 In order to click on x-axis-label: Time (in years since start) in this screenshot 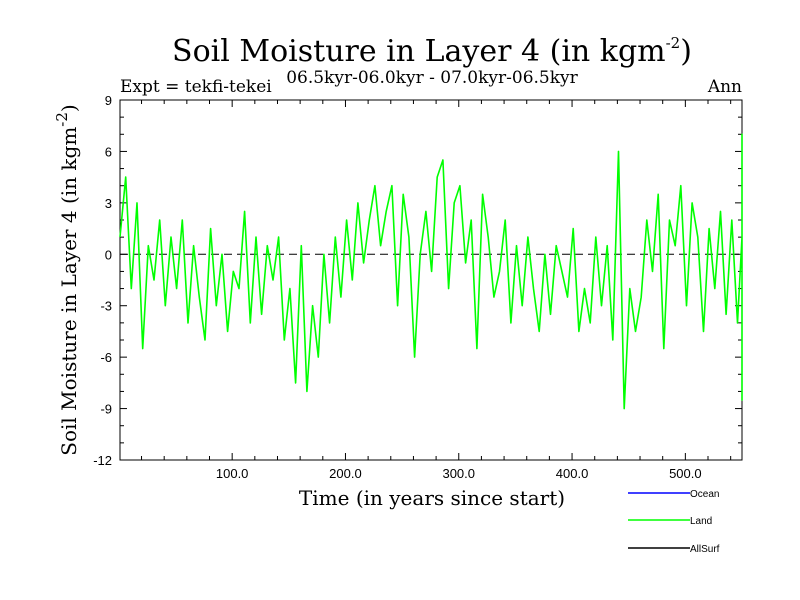, I will do `click(432, 498)`.